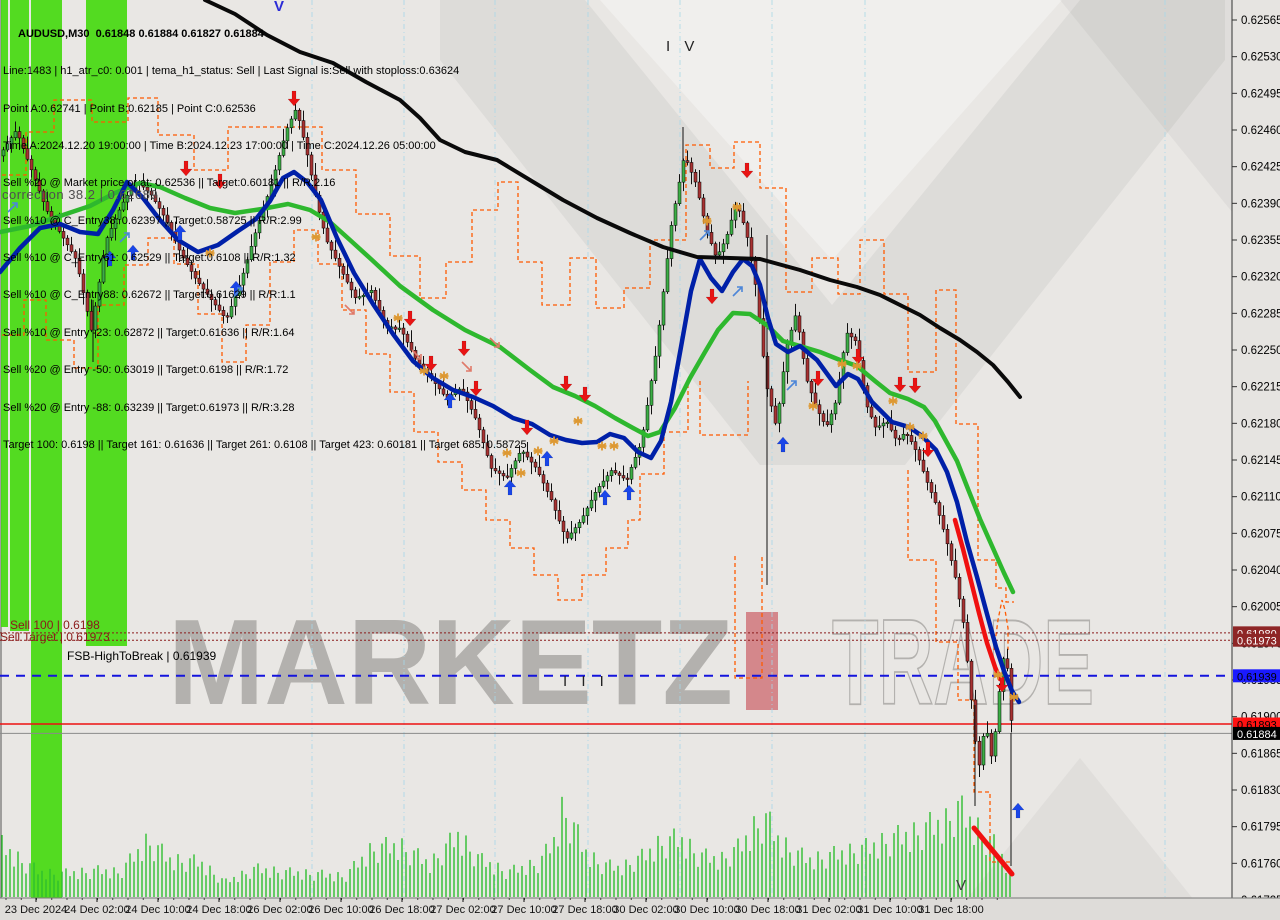 The image size is (1280, 920). What do you see at coordinates (340, 910) in the screenshot?
I see `time-axis-label: 26 Dec 10:00` at bounding box center [340, 910].